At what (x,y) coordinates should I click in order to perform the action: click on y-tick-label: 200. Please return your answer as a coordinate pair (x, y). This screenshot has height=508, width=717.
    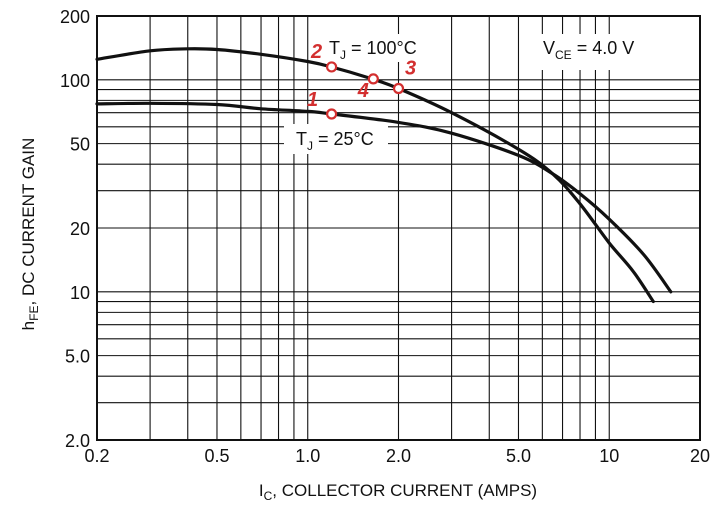
    Looking at the image, I should click on (75, 17).